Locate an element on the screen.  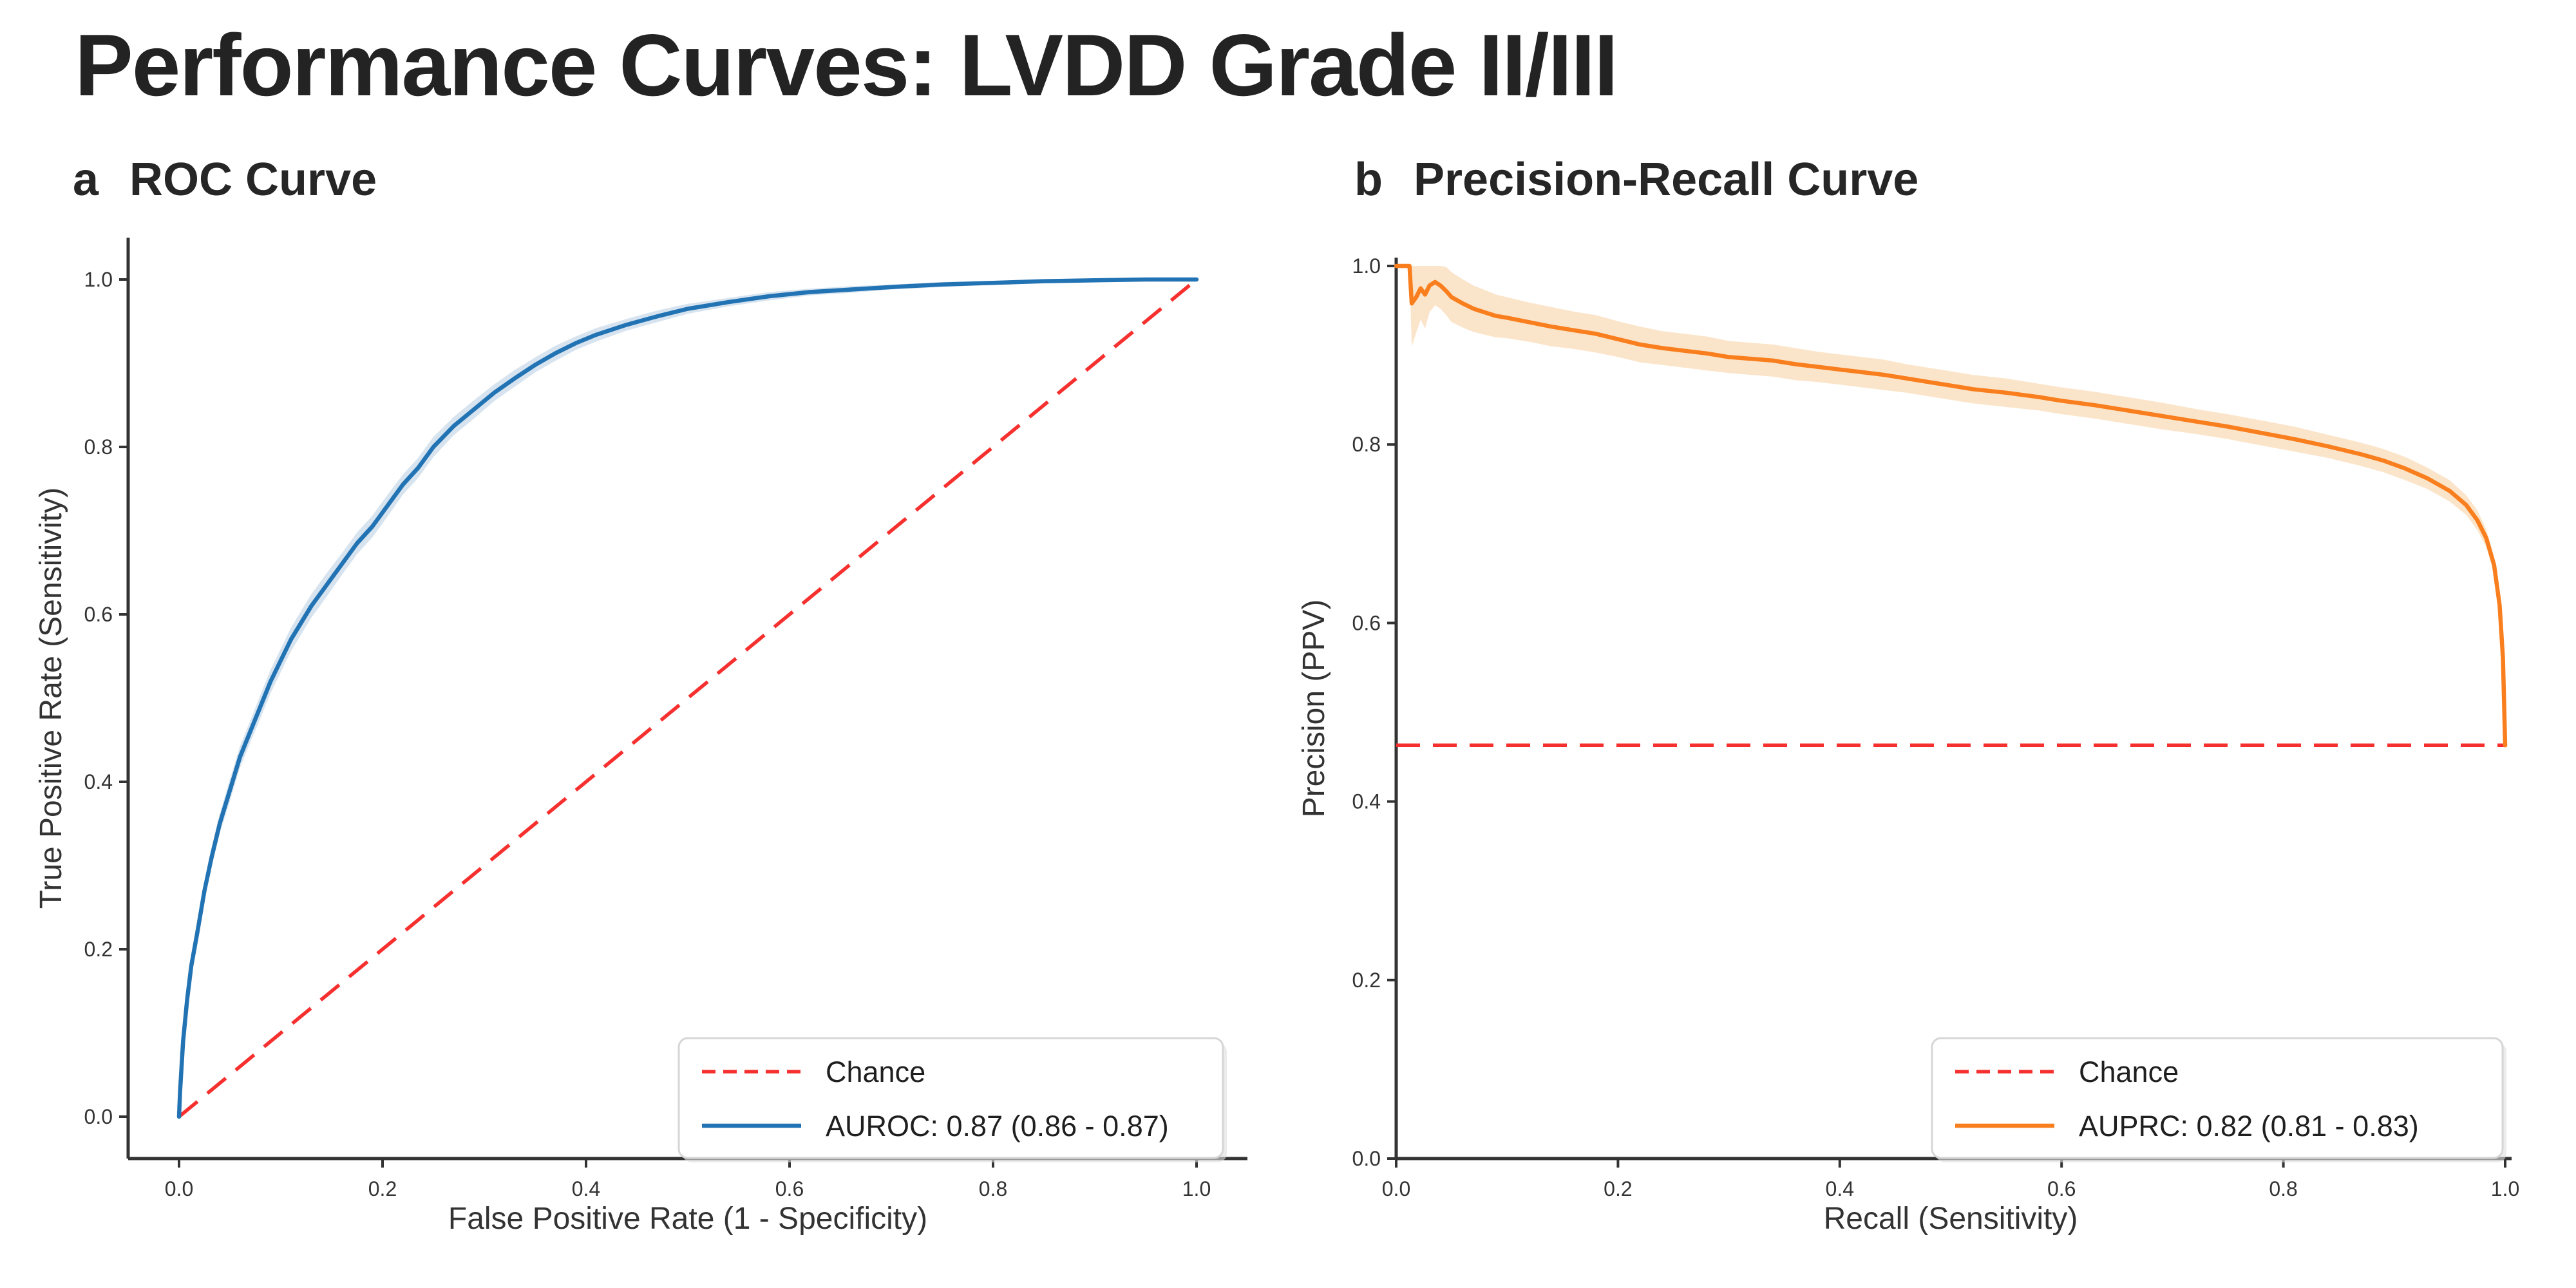
pr-y-tick-label: 1.0 is located at coordinates (1366, 266).